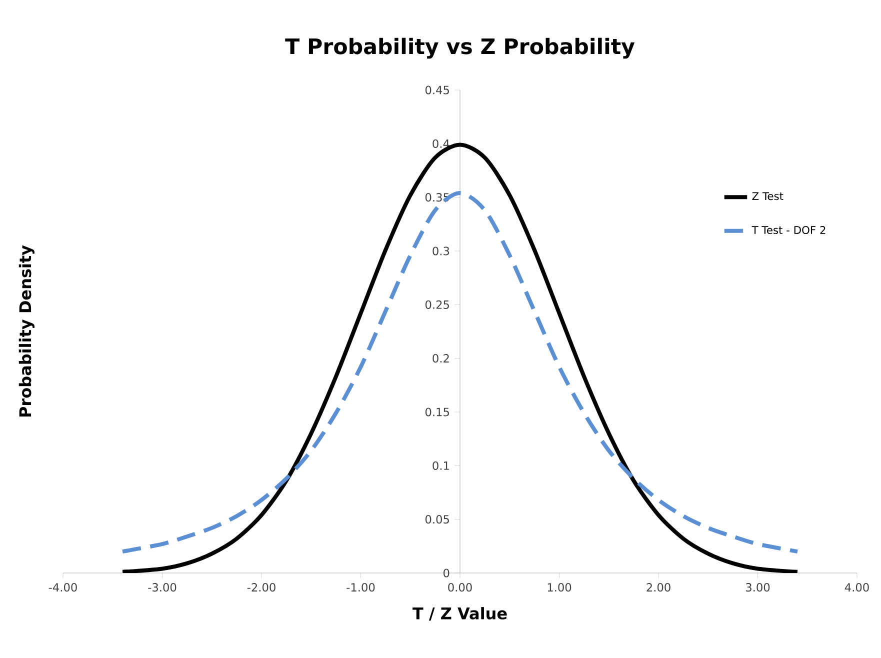 The height and width of the screenshot is (658, 881). I want to click on y-tick-label: 0.2, so click(440, 358).